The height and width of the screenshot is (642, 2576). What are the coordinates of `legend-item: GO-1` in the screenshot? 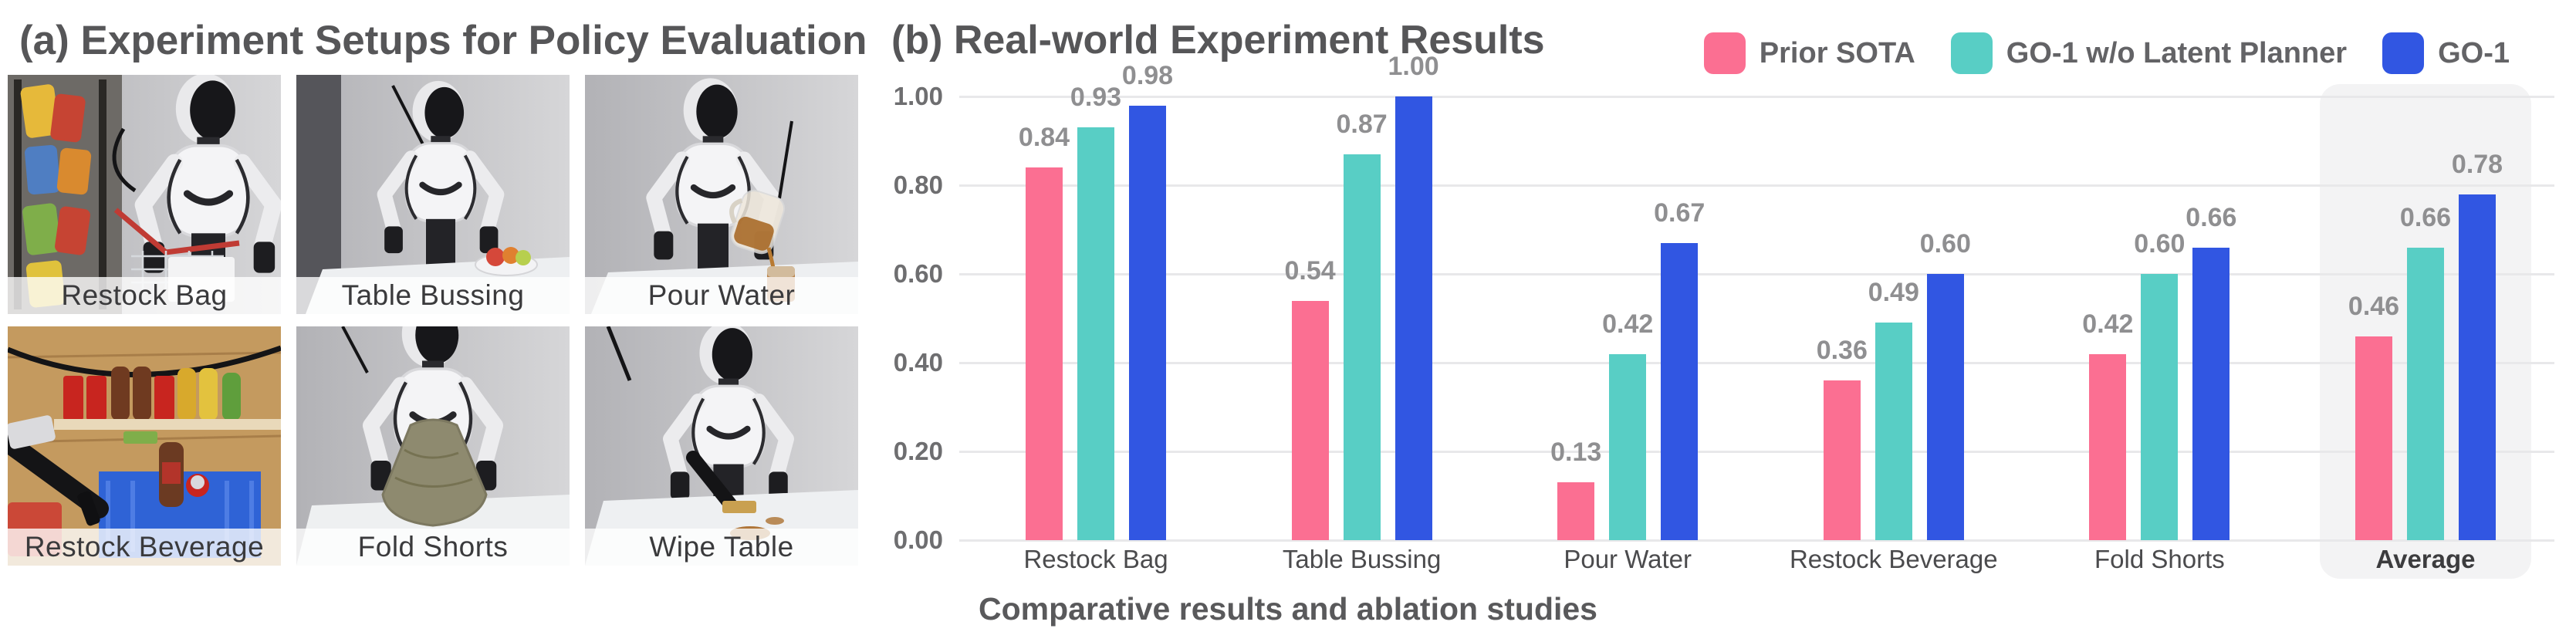 It's located at (2446, 53).